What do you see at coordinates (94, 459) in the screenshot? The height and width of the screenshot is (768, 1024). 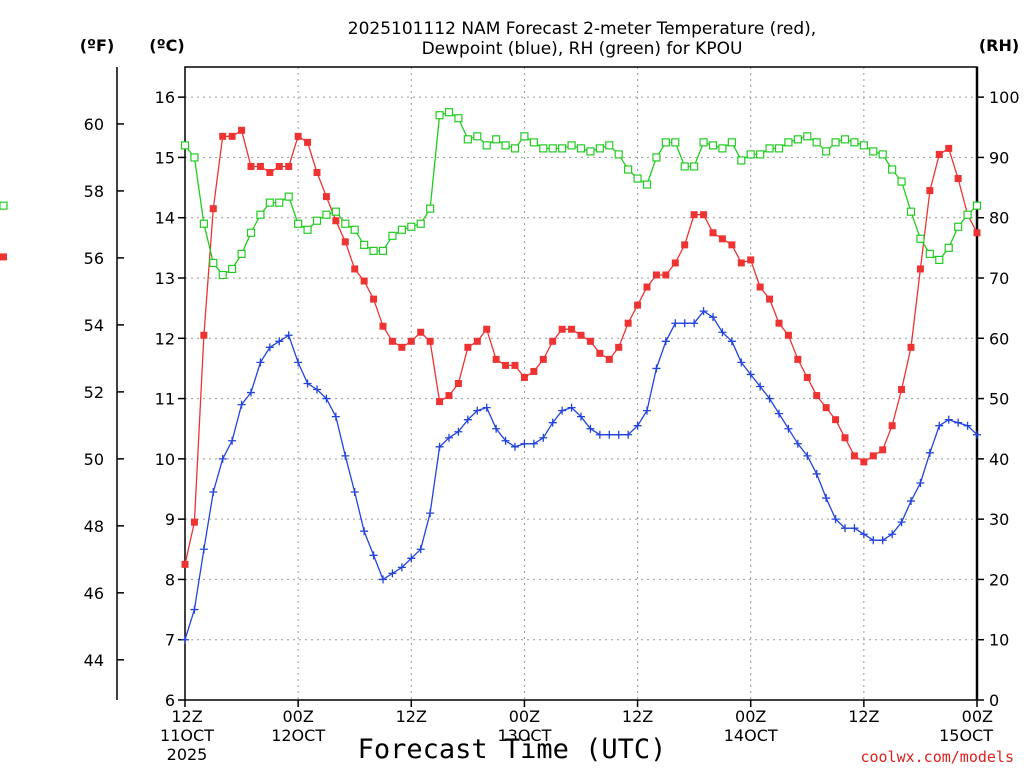 I see `fahrenheit-tick-label: 50` at bounding box center [94, 459].